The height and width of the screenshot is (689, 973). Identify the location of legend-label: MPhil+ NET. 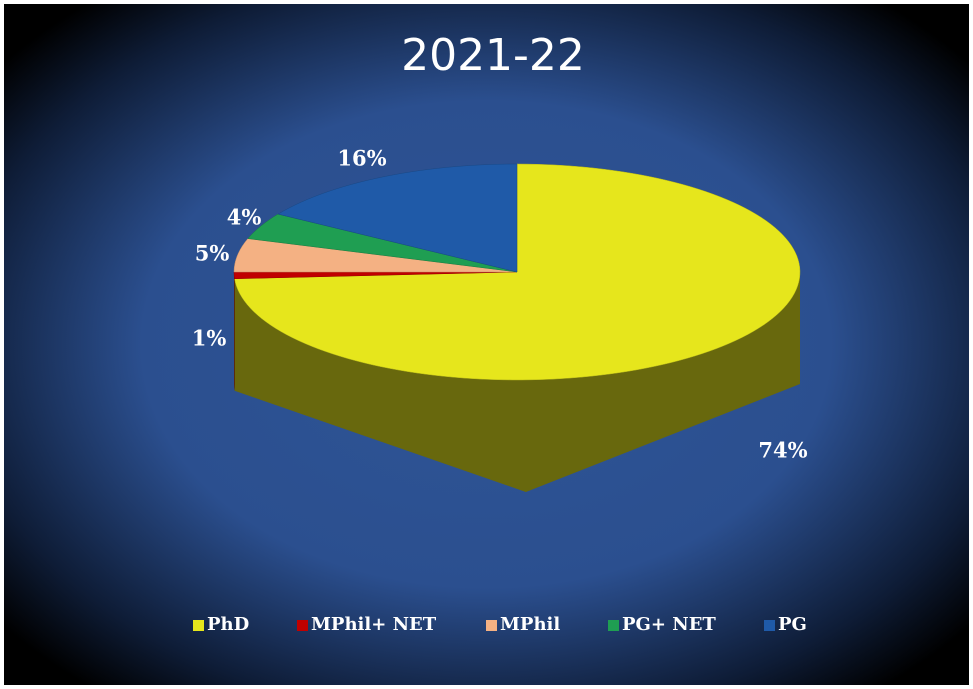
(374, 624).